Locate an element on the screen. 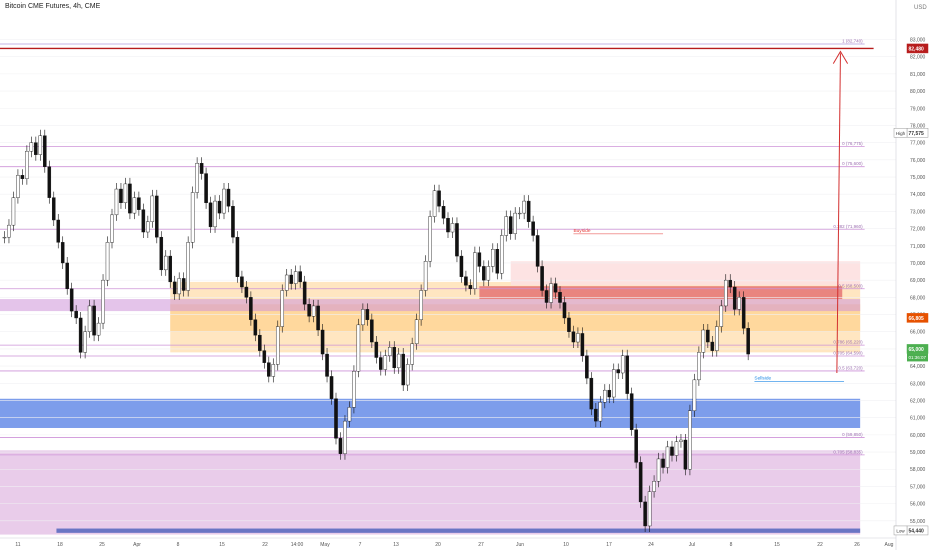  x-tick-label: Jul is located at coordinates (692, 545).